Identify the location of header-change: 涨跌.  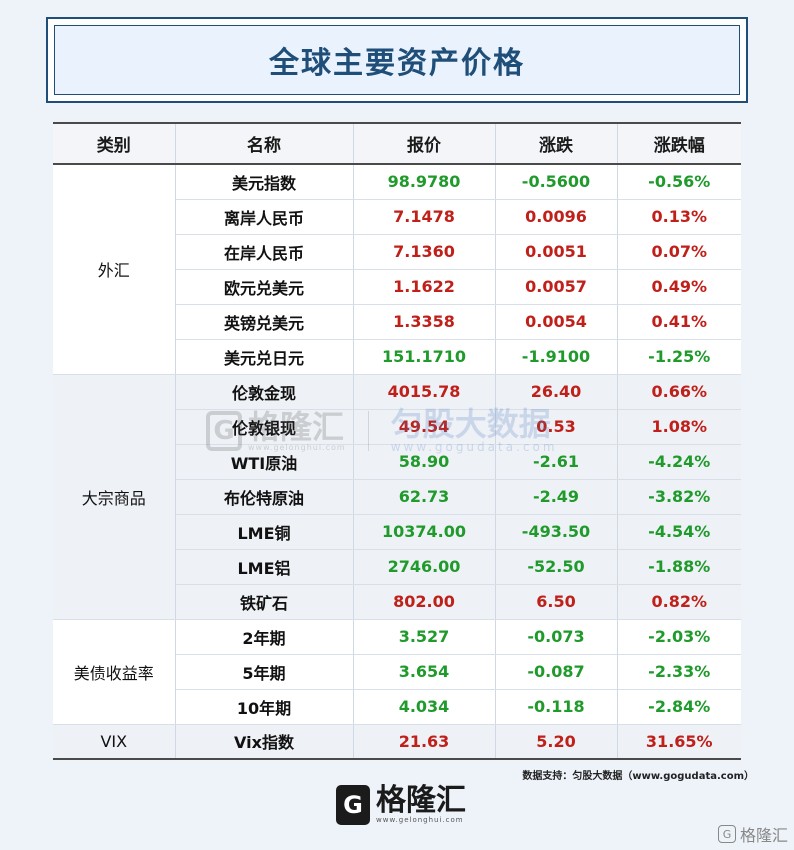
(556, 143).